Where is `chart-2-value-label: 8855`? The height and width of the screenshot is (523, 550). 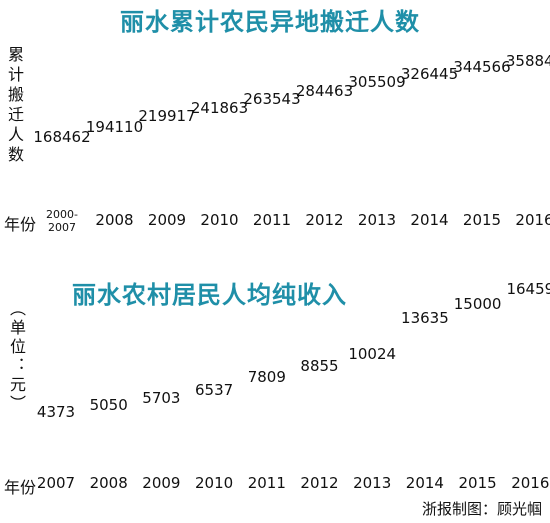
chart-2-value-label: 8855 is located at coordinates (319, 366).